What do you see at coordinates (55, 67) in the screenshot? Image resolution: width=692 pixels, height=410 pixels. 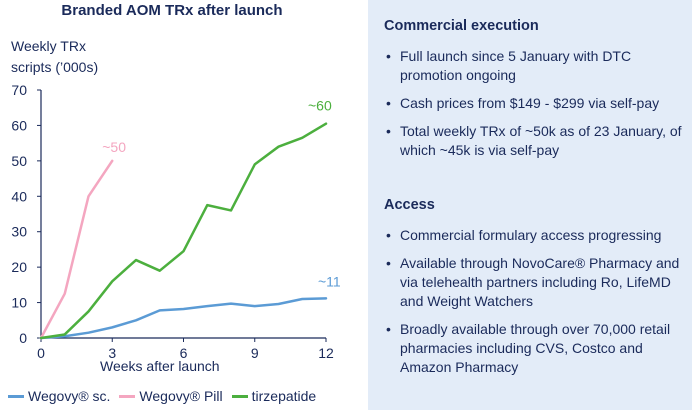 I see `y-axis-label-line-2: scripts (’000s)` at bounding box center [55, 67].